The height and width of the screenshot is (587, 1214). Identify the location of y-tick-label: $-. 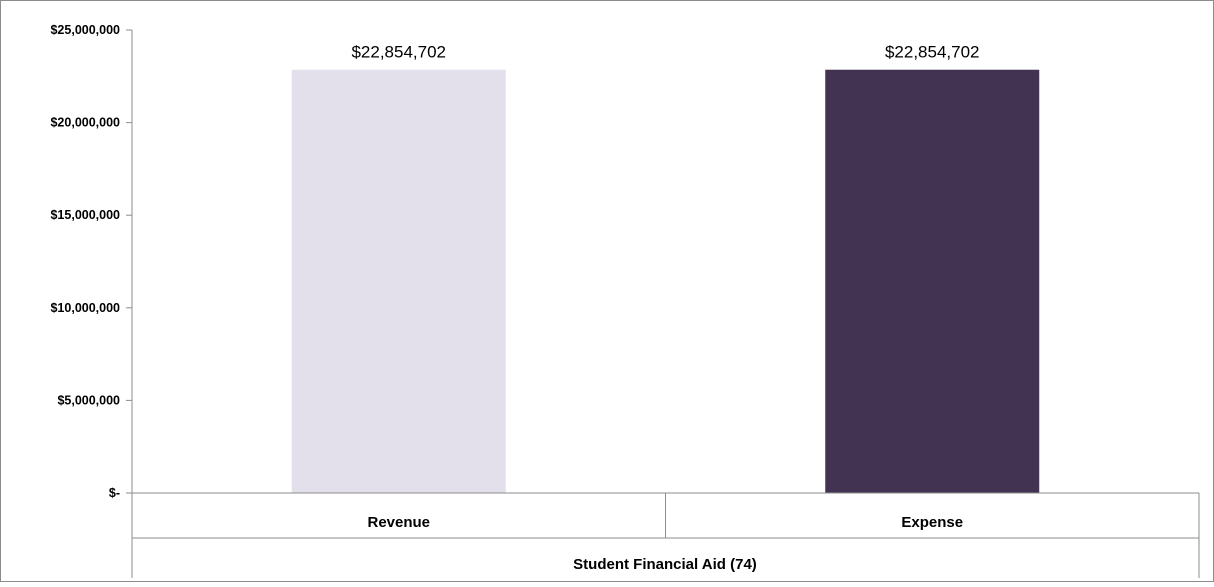
(114, 493).